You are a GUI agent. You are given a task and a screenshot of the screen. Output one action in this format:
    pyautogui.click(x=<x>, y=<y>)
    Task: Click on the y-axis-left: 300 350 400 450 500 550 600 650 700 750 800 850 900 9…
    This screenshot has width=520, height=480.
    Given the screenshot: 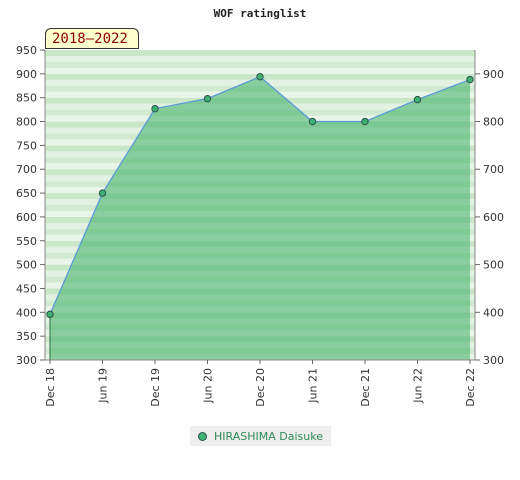 What is the action you would take?
    pyautogui.click(x=30, y=205)
    